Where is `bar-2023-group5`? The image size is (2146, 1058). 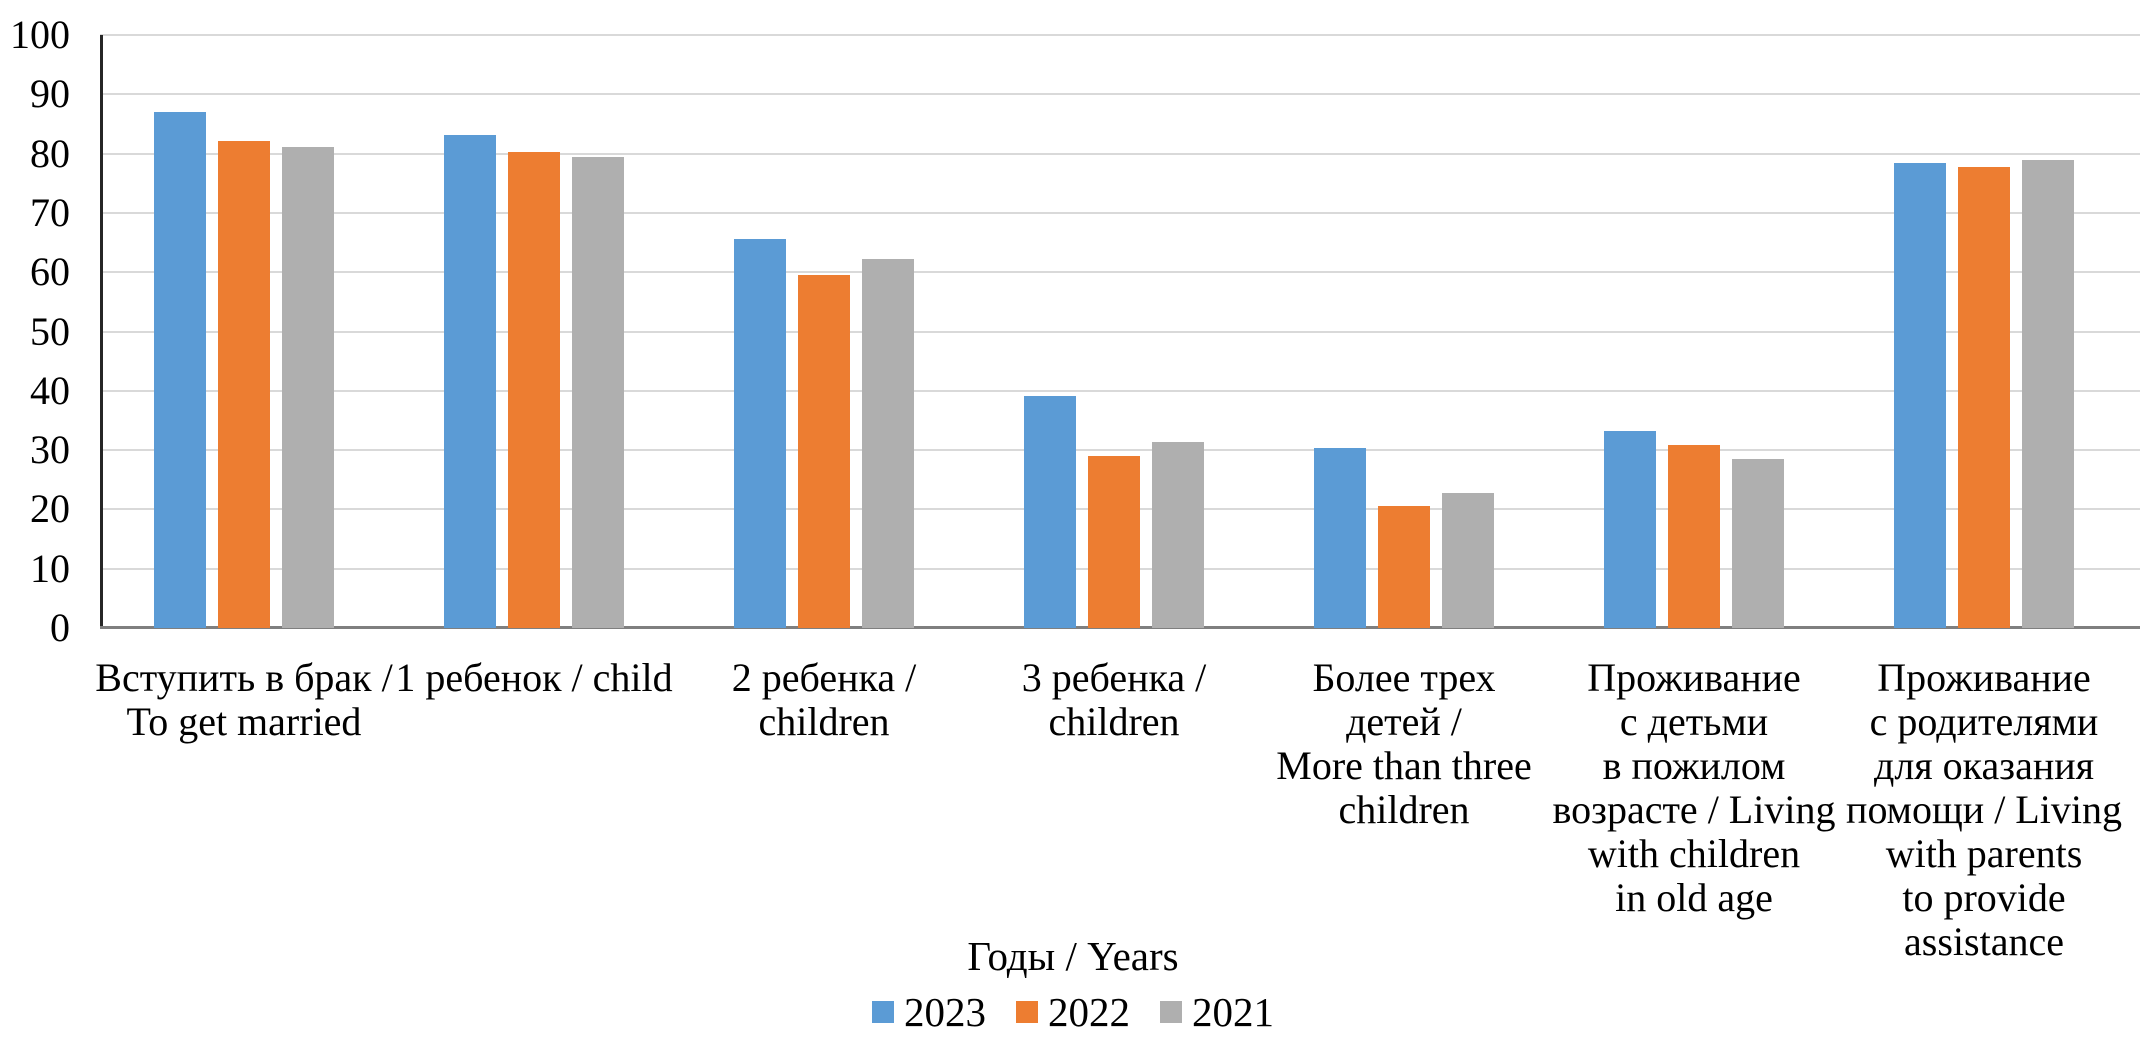
bar-2023-group5 is located at coordinates (1340, 537).